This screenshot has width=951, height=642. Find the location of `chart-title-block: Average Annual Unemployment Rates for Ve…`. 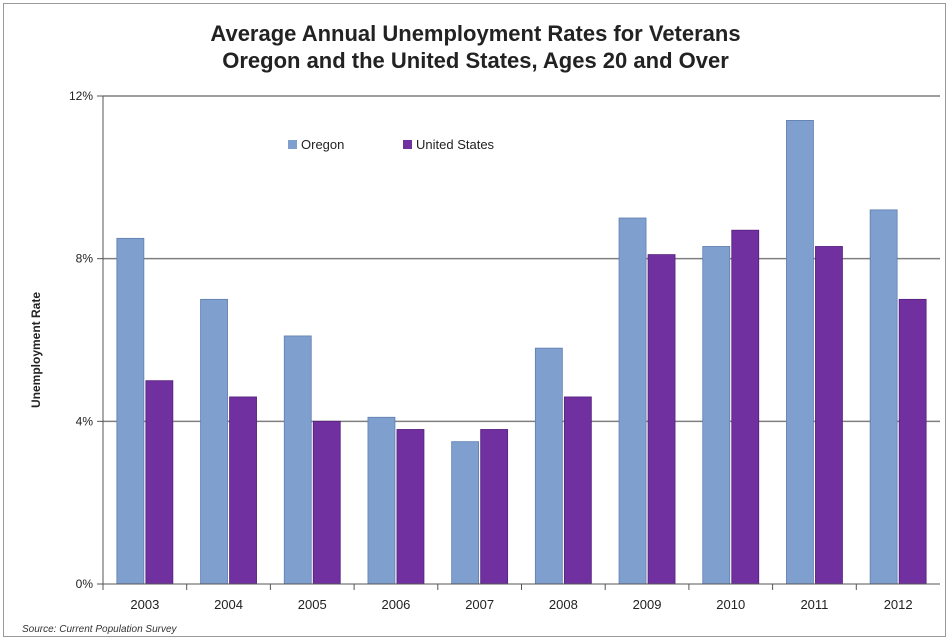

chart-title-block: Average Annual Unemployment Rates for Ve… is located at coordinates (475, 47).